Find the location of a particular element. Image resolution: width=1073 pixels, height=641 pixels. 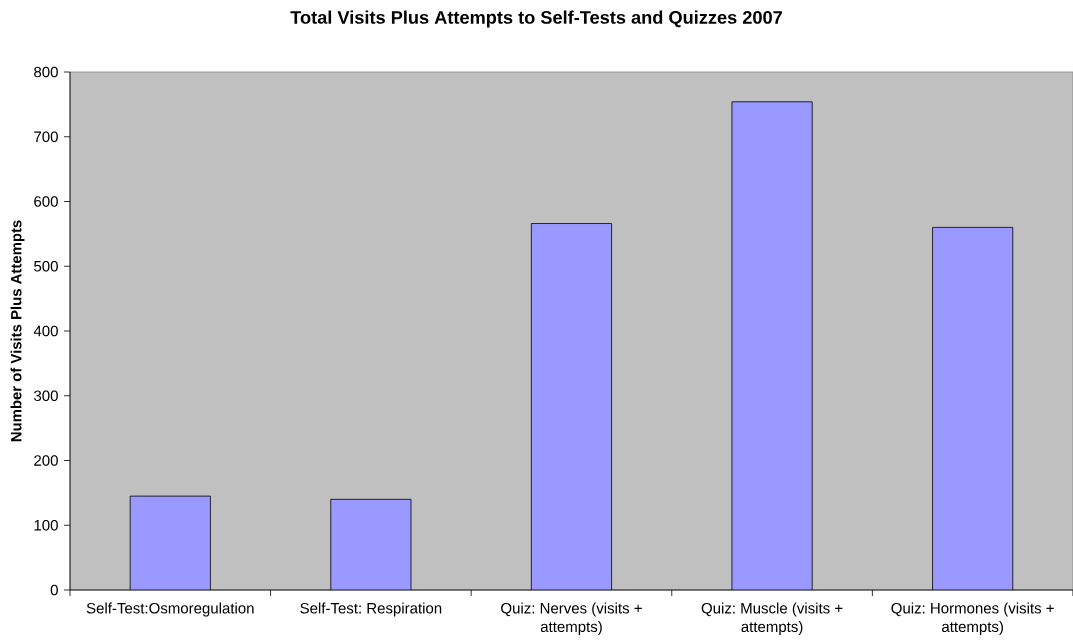

y-tick-label: 500 is located at coordinates (46, 266).